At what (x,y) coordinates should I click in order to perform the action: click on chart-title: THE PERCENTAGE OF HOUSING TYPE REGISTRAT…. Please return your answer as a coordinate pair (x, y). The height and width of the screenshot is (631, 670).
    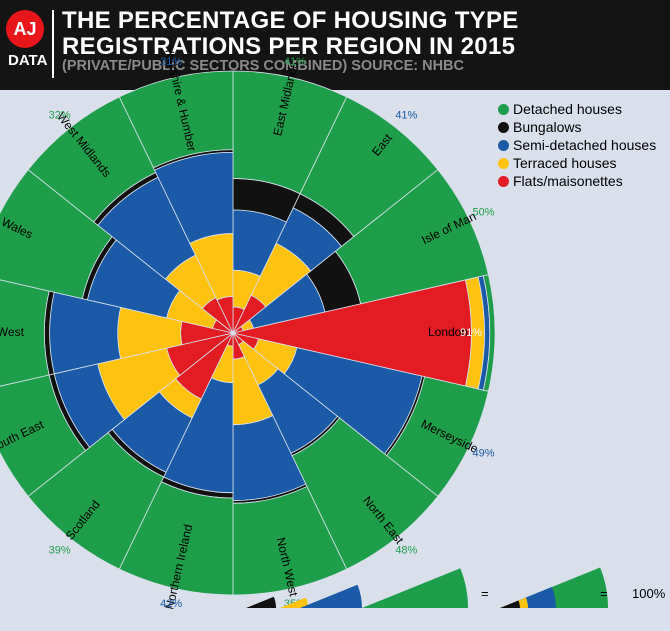
    Looking at the image, I should click on (290, 34).